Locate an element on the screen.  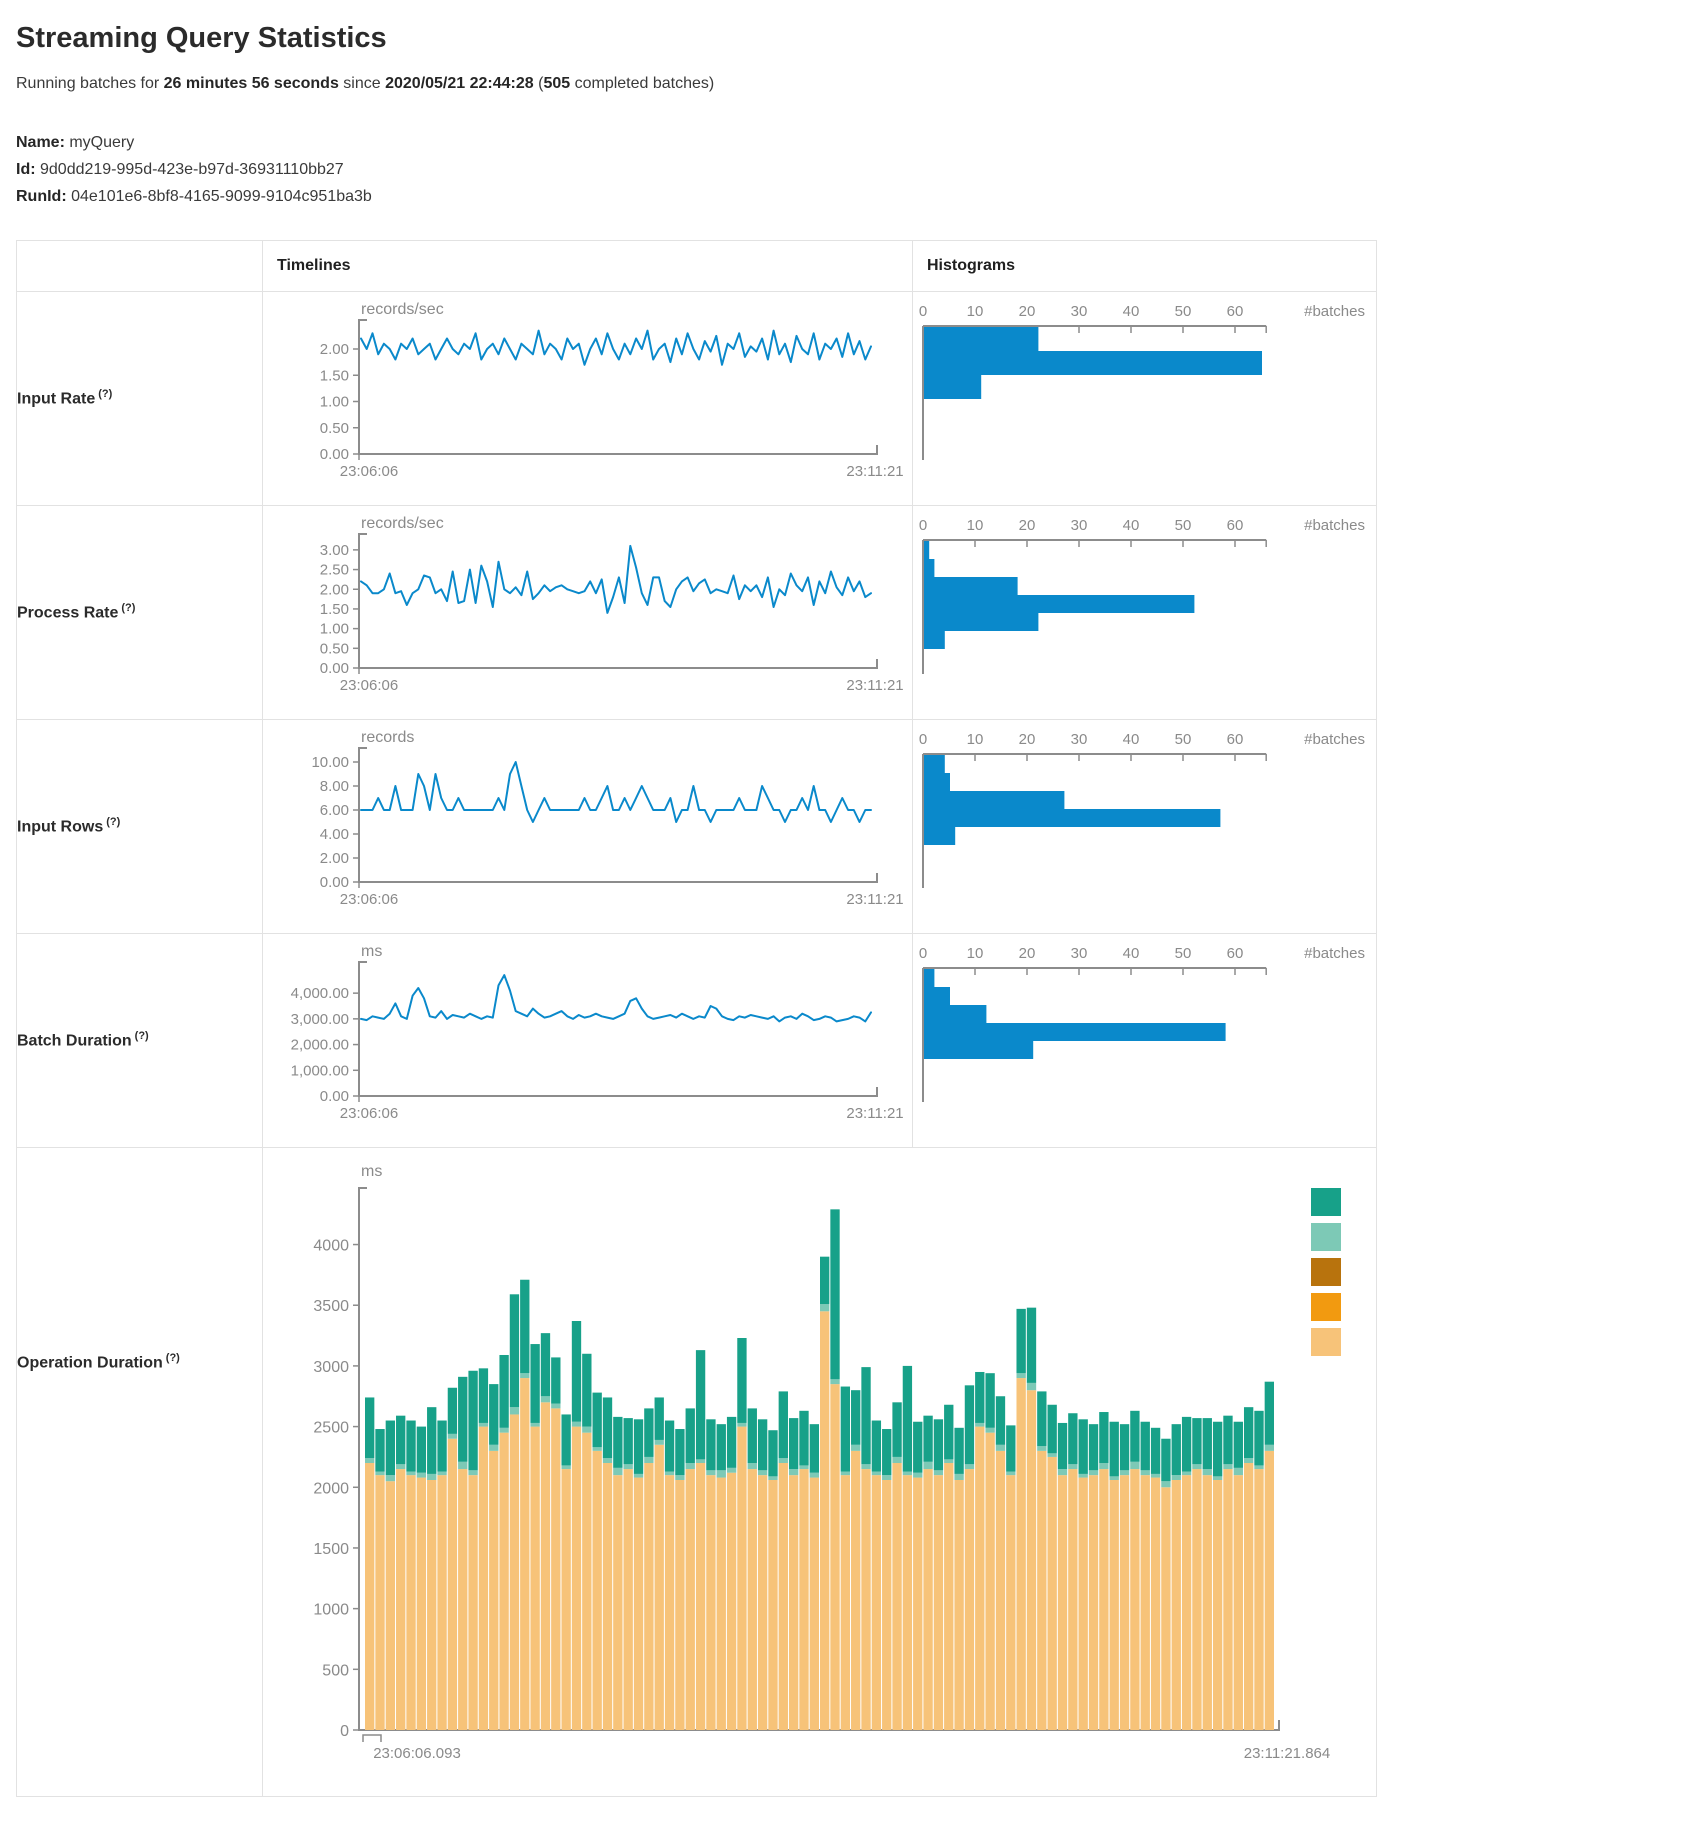
svg-text: 0.50 is located at coordinates (334, 428).